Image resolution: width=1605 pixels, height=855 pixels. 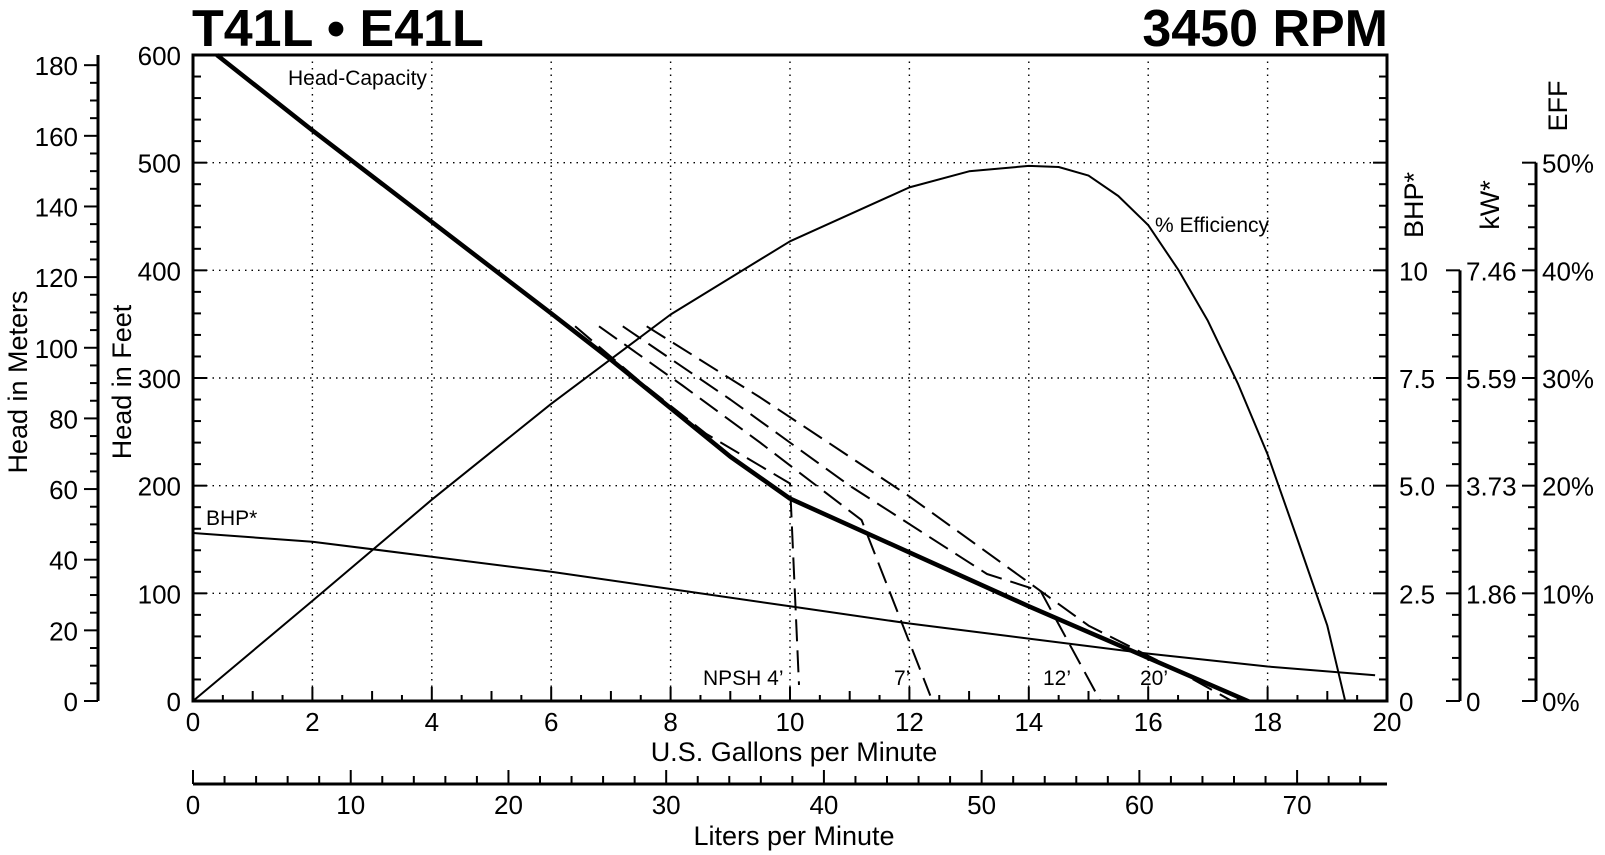 What do you see at coordinates (1490, 205) in the screenshot?
I see `y-axis-title-kw: kW*` at bounding box center [1490, 205].